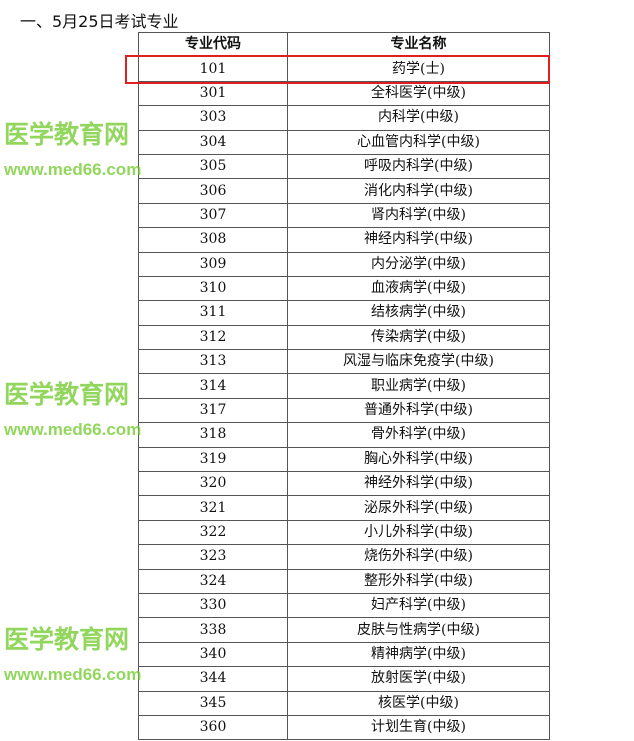 The width and height of the screenshot is (634, 741). What do you see at coordinates (213, 240) in the screenshot?
I see `specialty-code: 308` at bounding box center [213, 240].